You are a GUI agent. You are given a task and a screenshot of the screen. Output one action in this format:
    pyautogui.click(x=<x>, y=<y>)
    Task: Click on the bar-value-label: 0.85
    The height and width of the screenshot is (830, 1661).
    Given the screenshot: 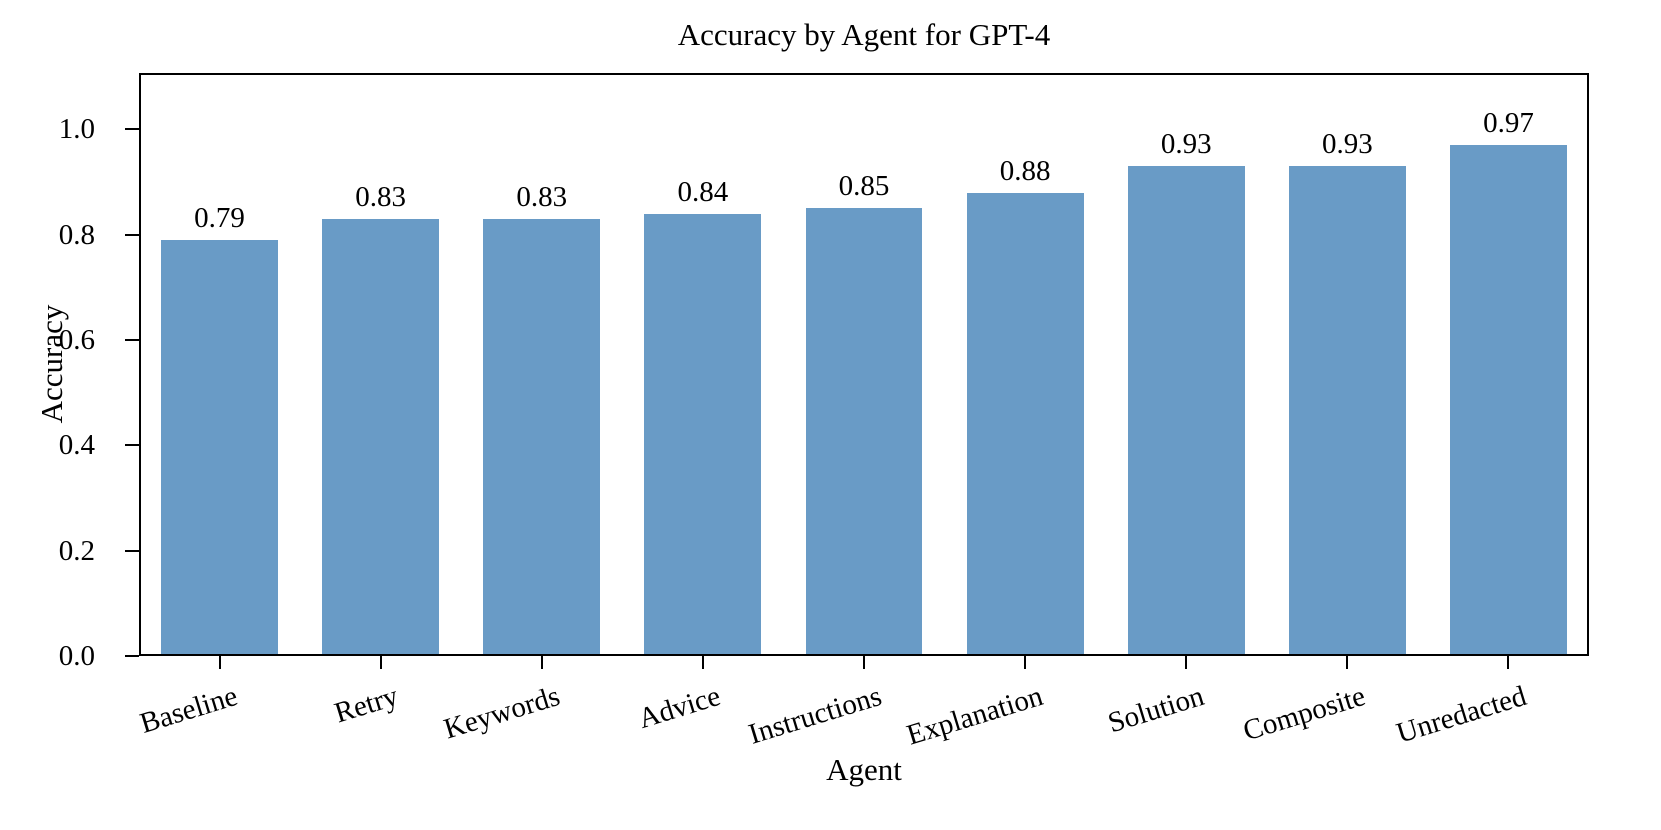 What is the action you would take?
    pyautogui.click(x=864, y=186)
    